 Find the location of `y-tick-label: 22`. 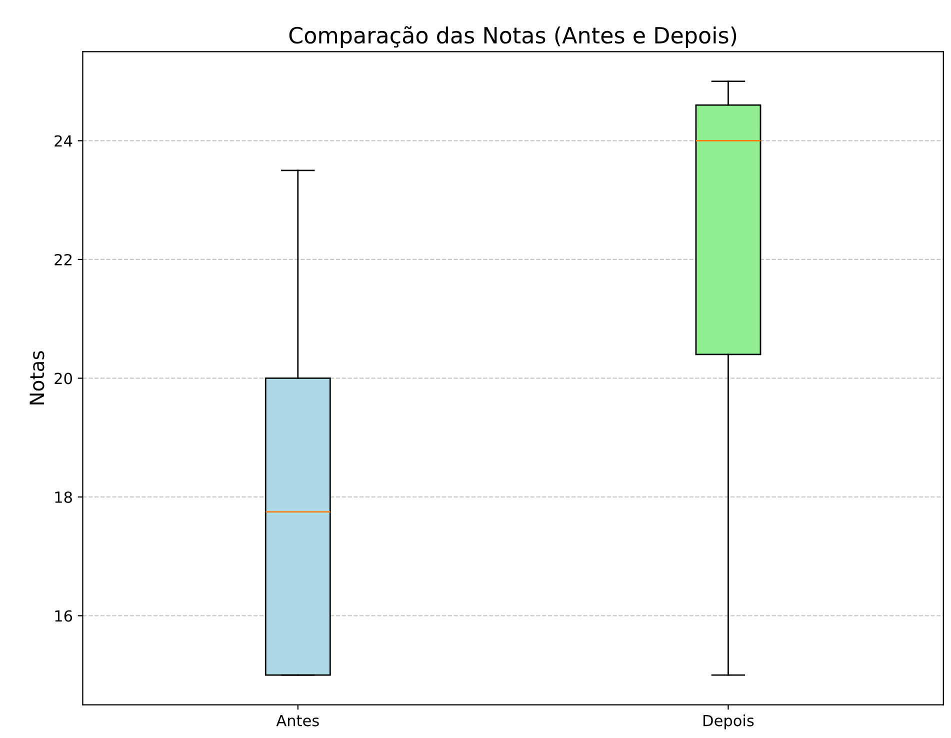

y-tick-label: 22 is located at coordinates (63, 260).